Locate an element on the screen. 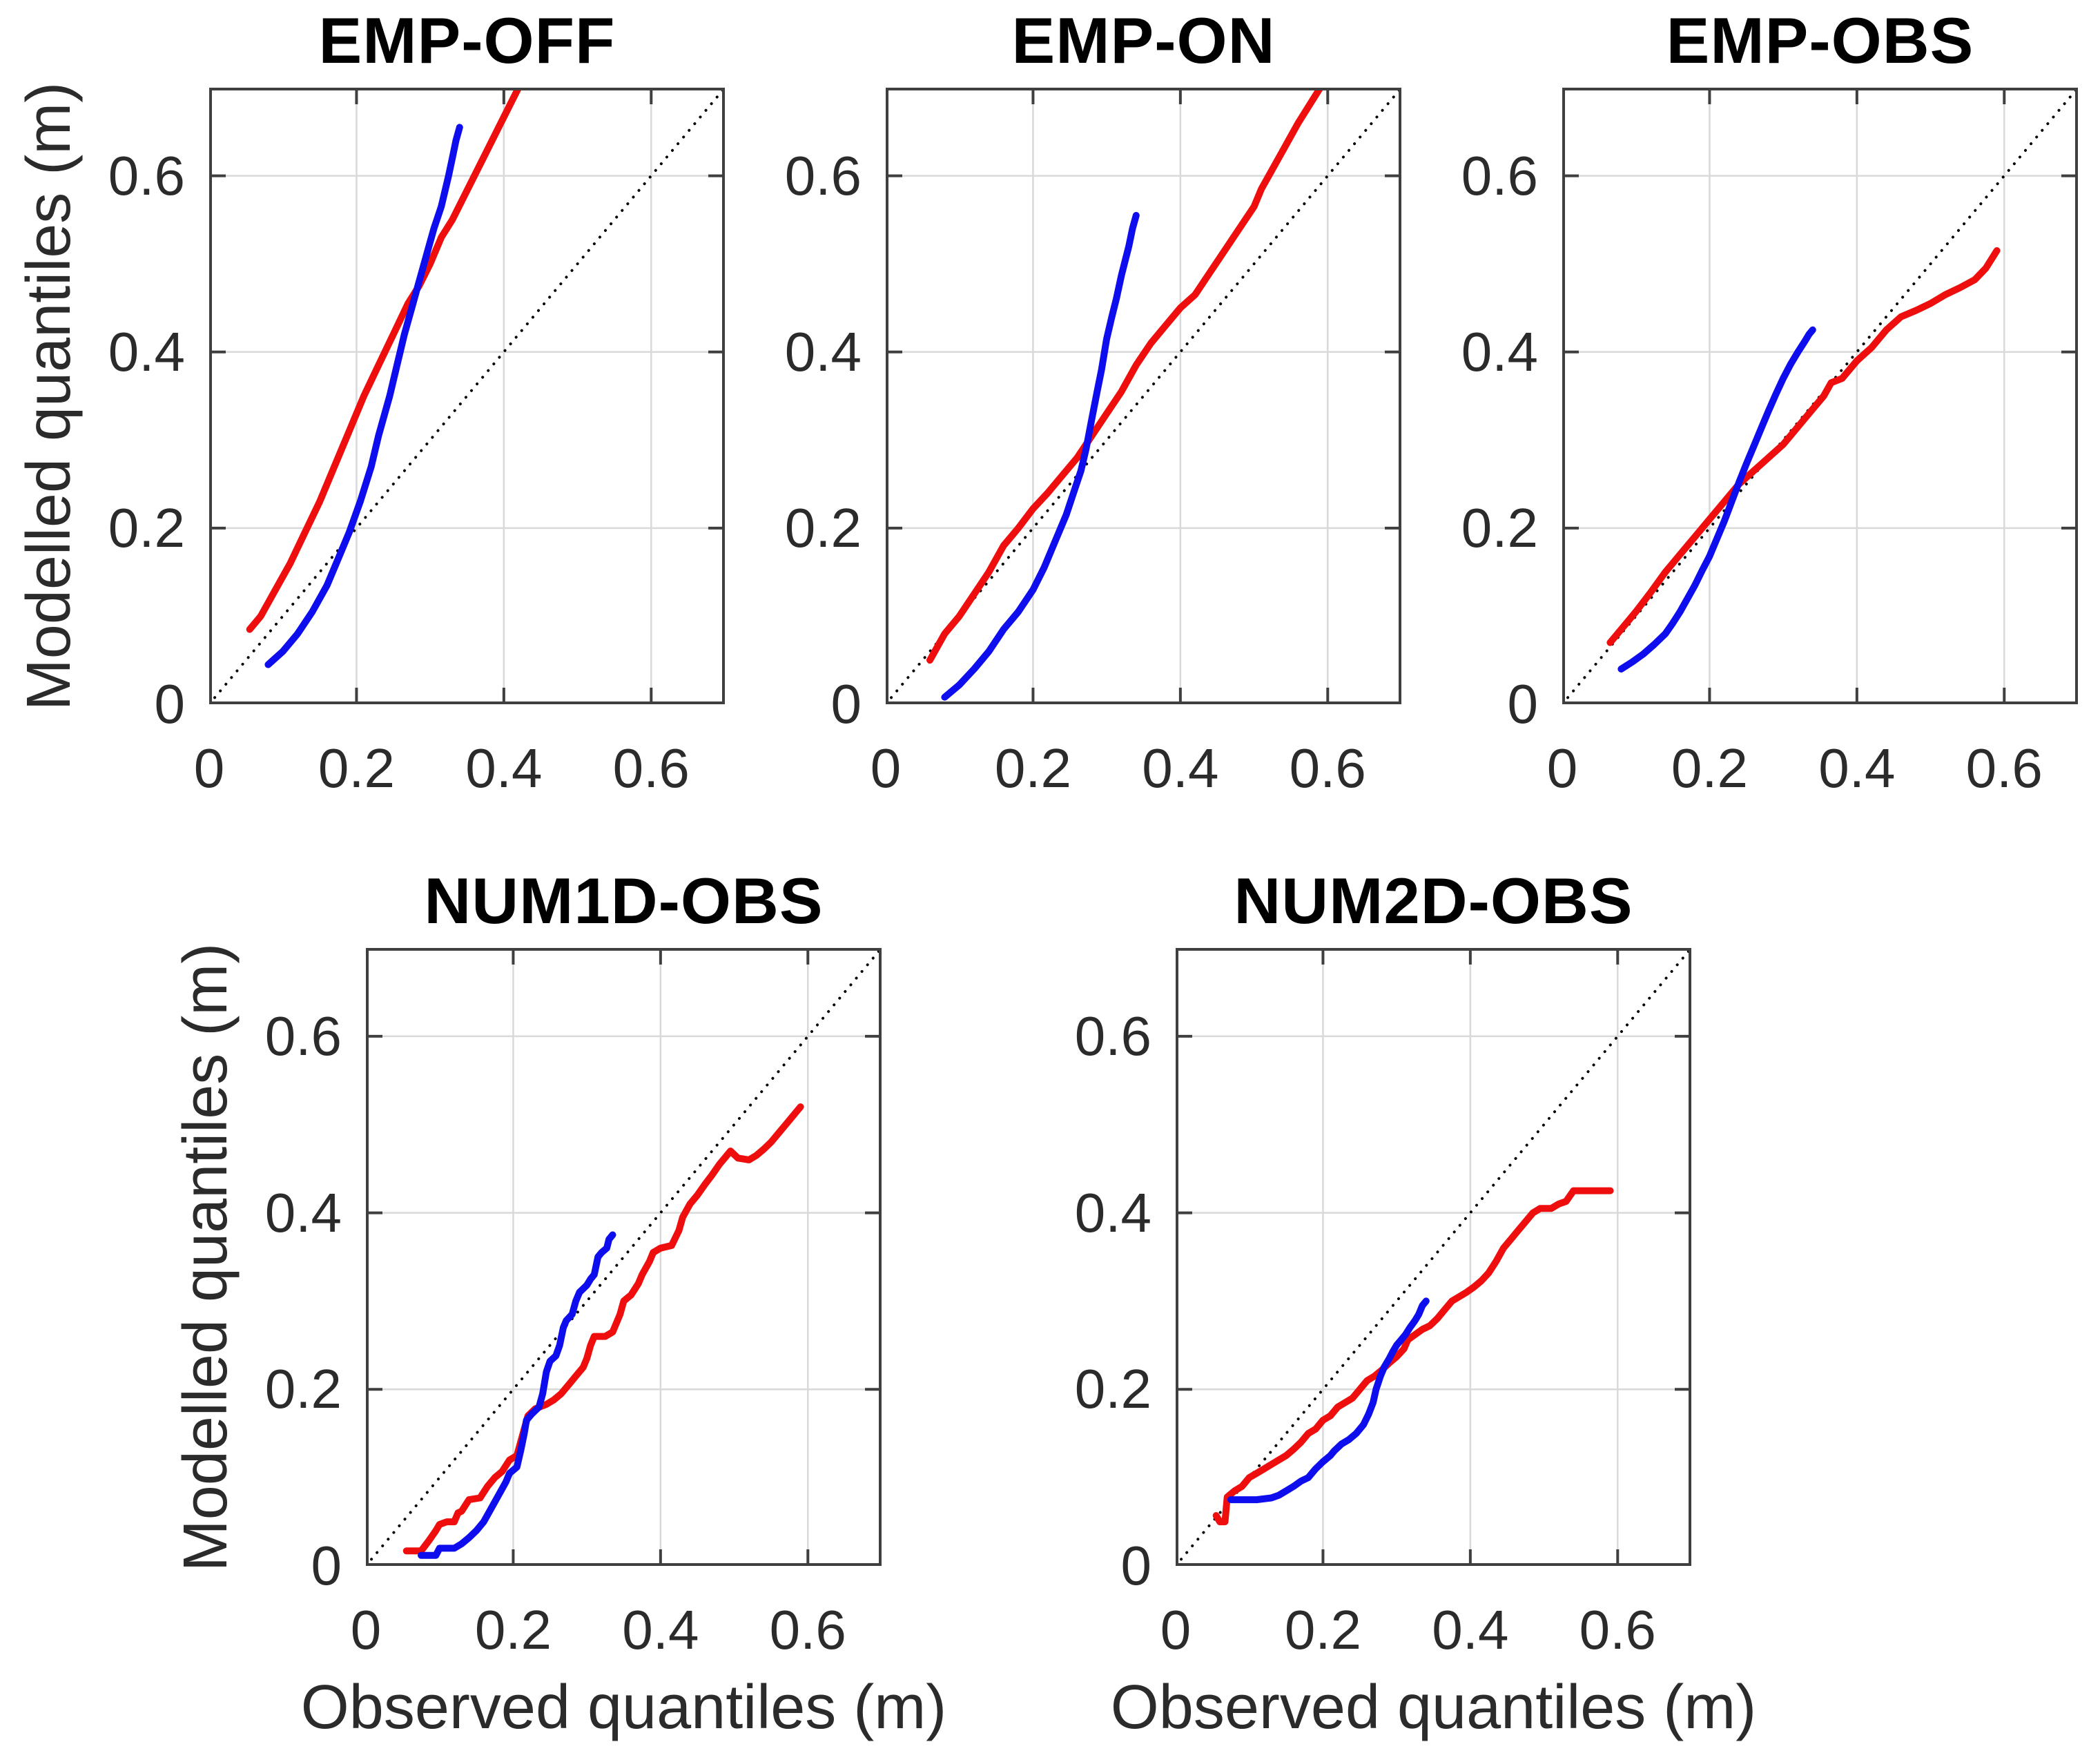 This screenshot has height=1762, width=2100. qq-panel-NUM1D-OBS is located at coordinates (623, 1257).